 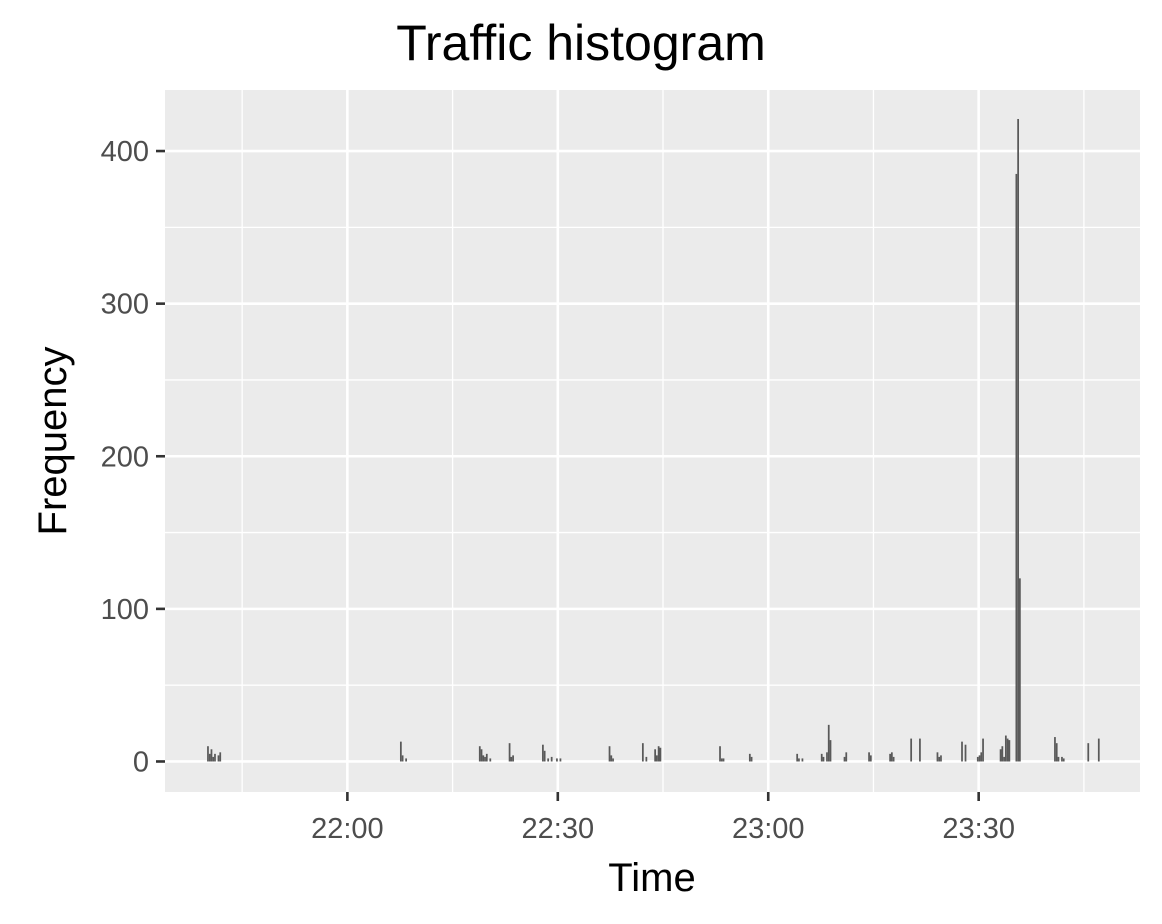 What do you see at coordinates (663, 818) in the screenshot?
I see `x-axis: 22:00 22:30 23:00 23:30` at bounding box center [663, 818].